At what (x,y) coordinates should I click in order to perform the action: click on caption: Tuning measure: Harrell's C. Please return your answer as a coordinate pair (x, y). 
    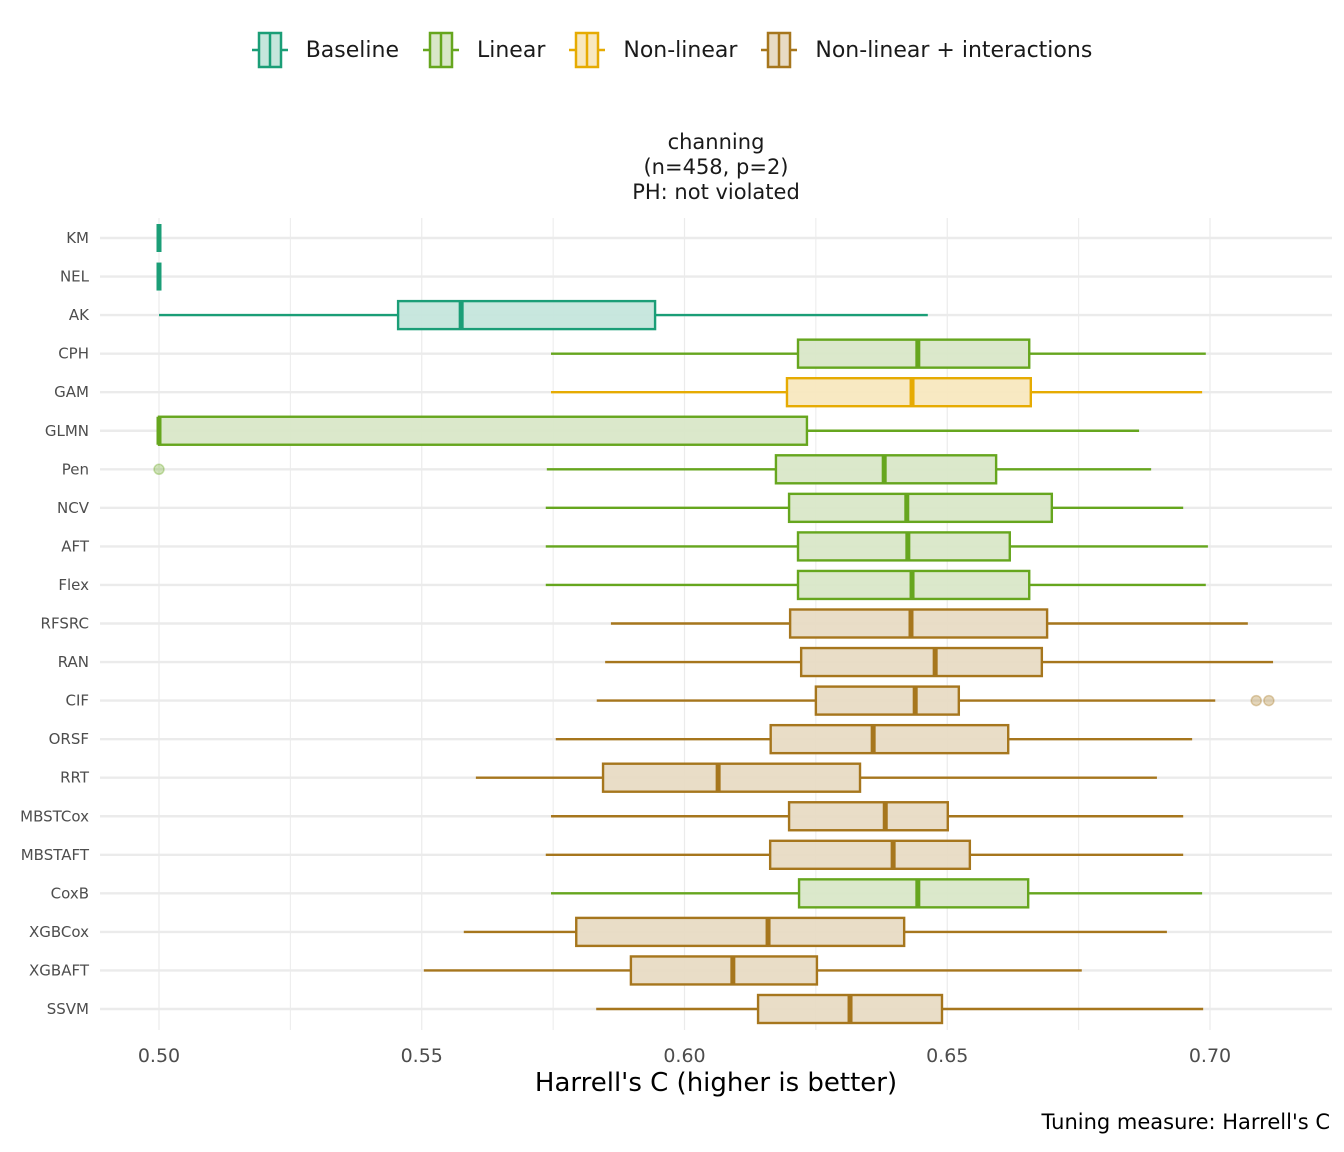
    Looking at the image, I should click on (1185, 1122).